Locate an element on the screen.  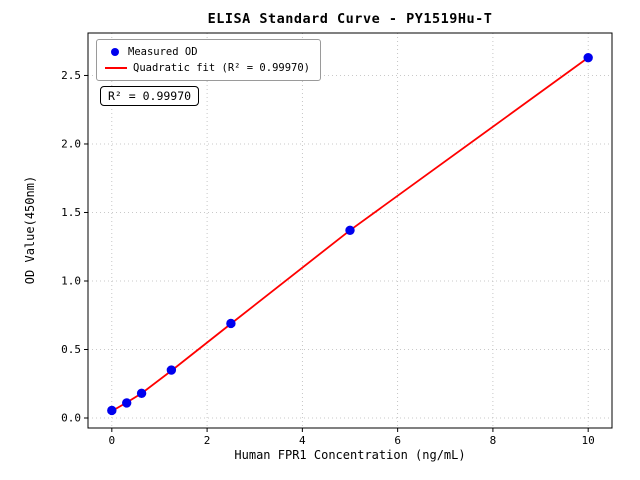
y-axis-label: OD Value(450nm) is located at coordinates (30, 230).